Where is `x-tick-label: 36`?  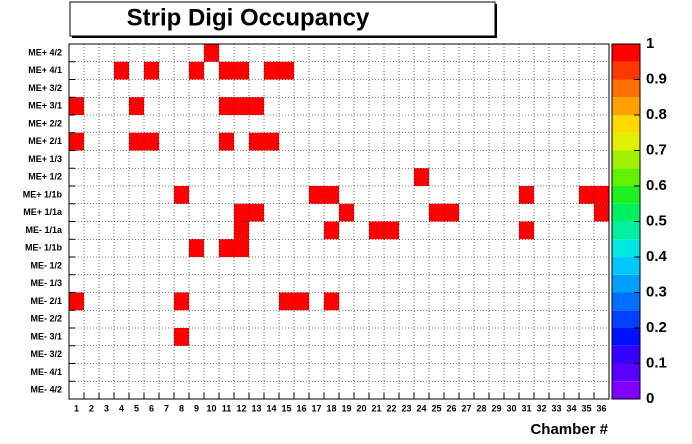
x-tick-label: 36 is located at coordinates (601, 408).